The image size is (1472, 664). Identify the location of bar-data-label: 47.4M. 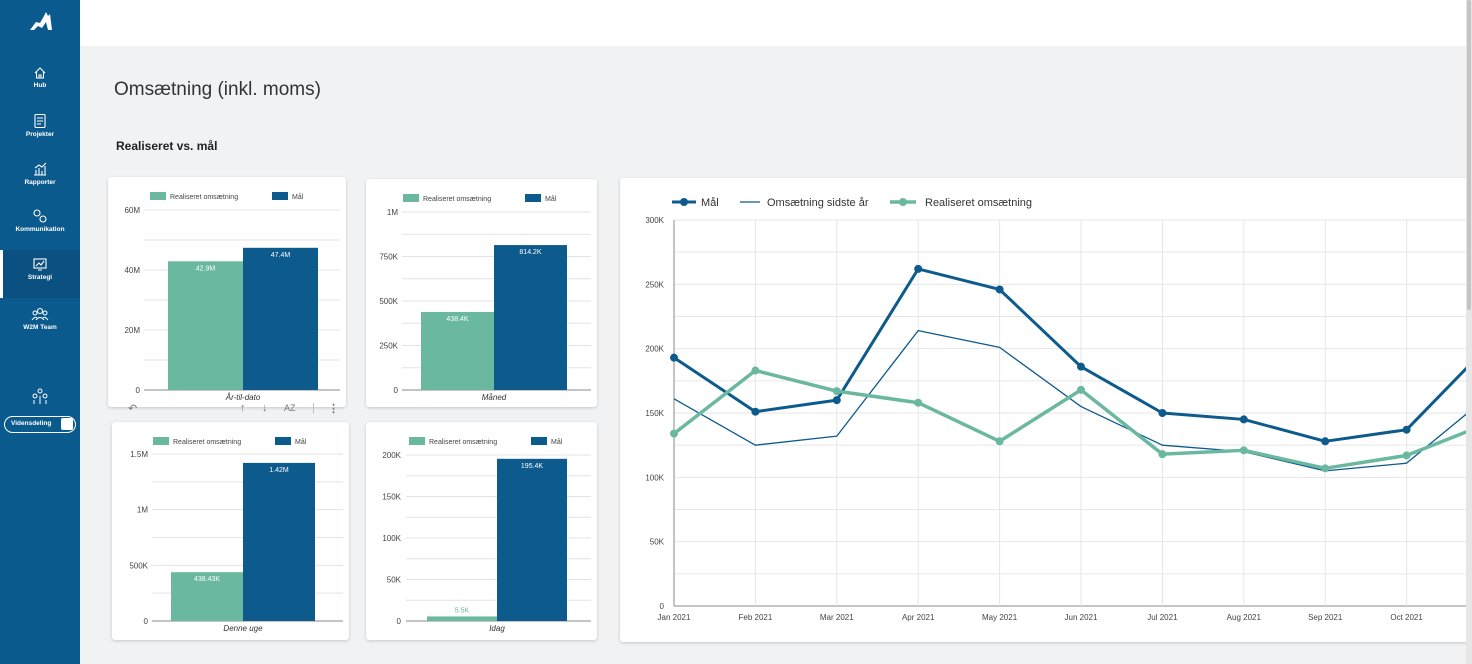
(281, 255).